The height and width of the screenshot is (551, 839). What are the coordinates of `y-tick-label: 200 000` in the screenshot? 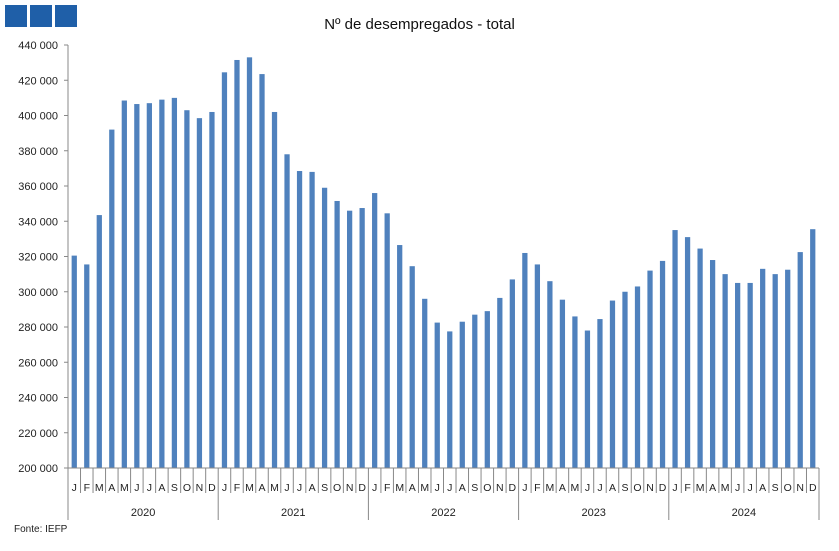 It's located at (38, 469).